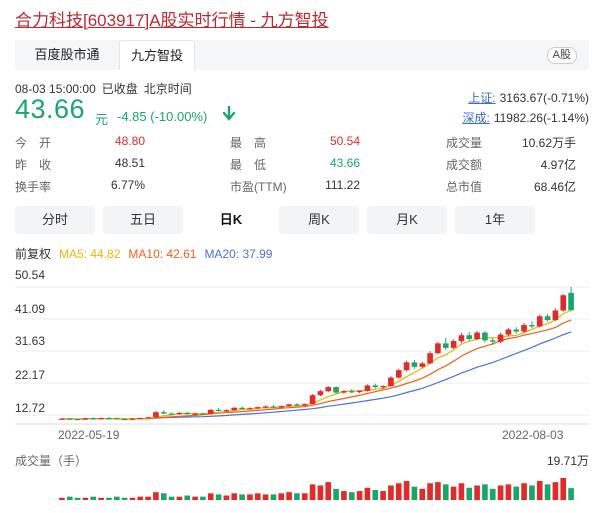 This screenshot has width=603, height=513. Describe the element at coordinates (495, 220) in the screenshot. I see `period-tab: 1年` at that location.